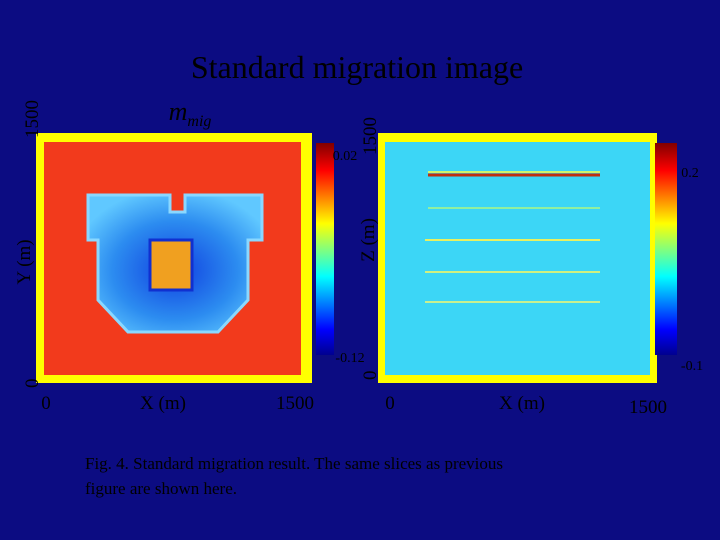 The width and height of the screenshot is (720, 540). Describe the element at coordinates (161, 488) in the screenshot. I see `caption: figure are shown here.` at that location.